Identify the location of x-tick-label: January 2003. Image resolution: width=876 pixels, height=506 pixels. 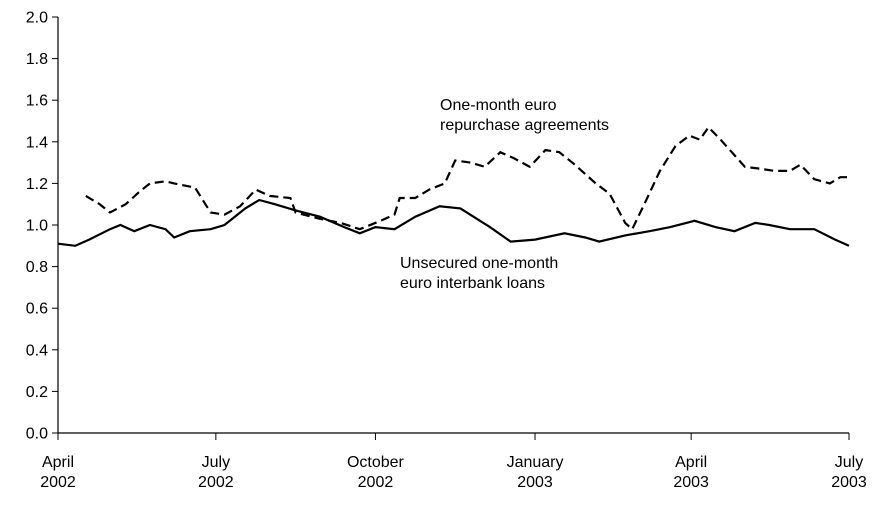
(535, 472).